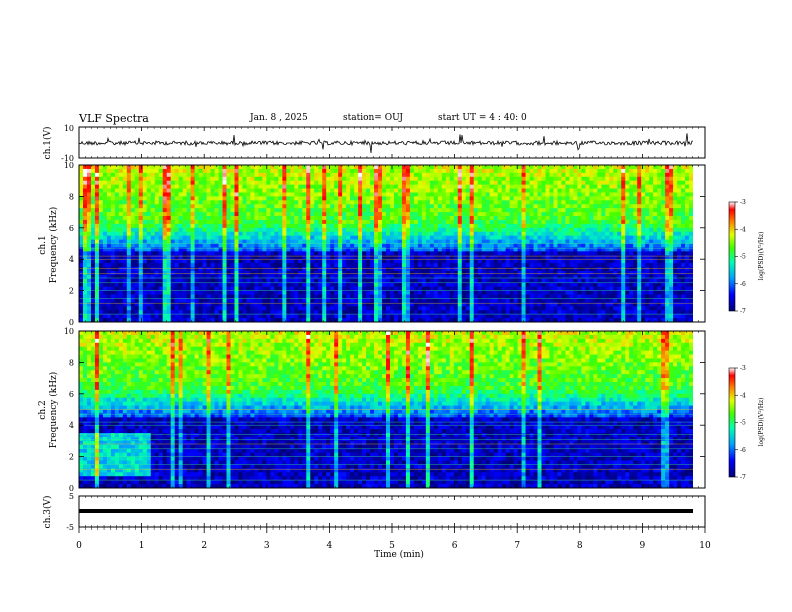  What do you see at coordinates (47, 512) in the screenshot?
I see `ch3-wave-ylabel: ch.3(V)` at bounding box center [47, 512].